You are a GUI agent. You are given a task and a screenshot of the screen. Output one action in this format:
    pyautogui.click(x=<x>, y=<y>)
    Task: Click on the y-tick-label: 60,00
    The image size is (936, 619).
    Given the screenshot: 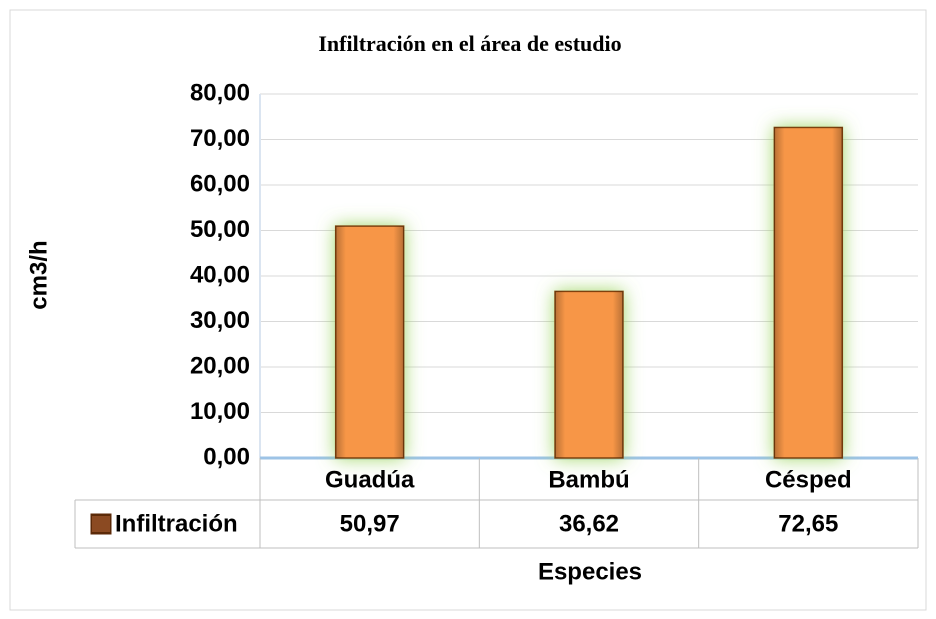 What is the action you would take?
    pyautogui.click(x=220, y=183)
    